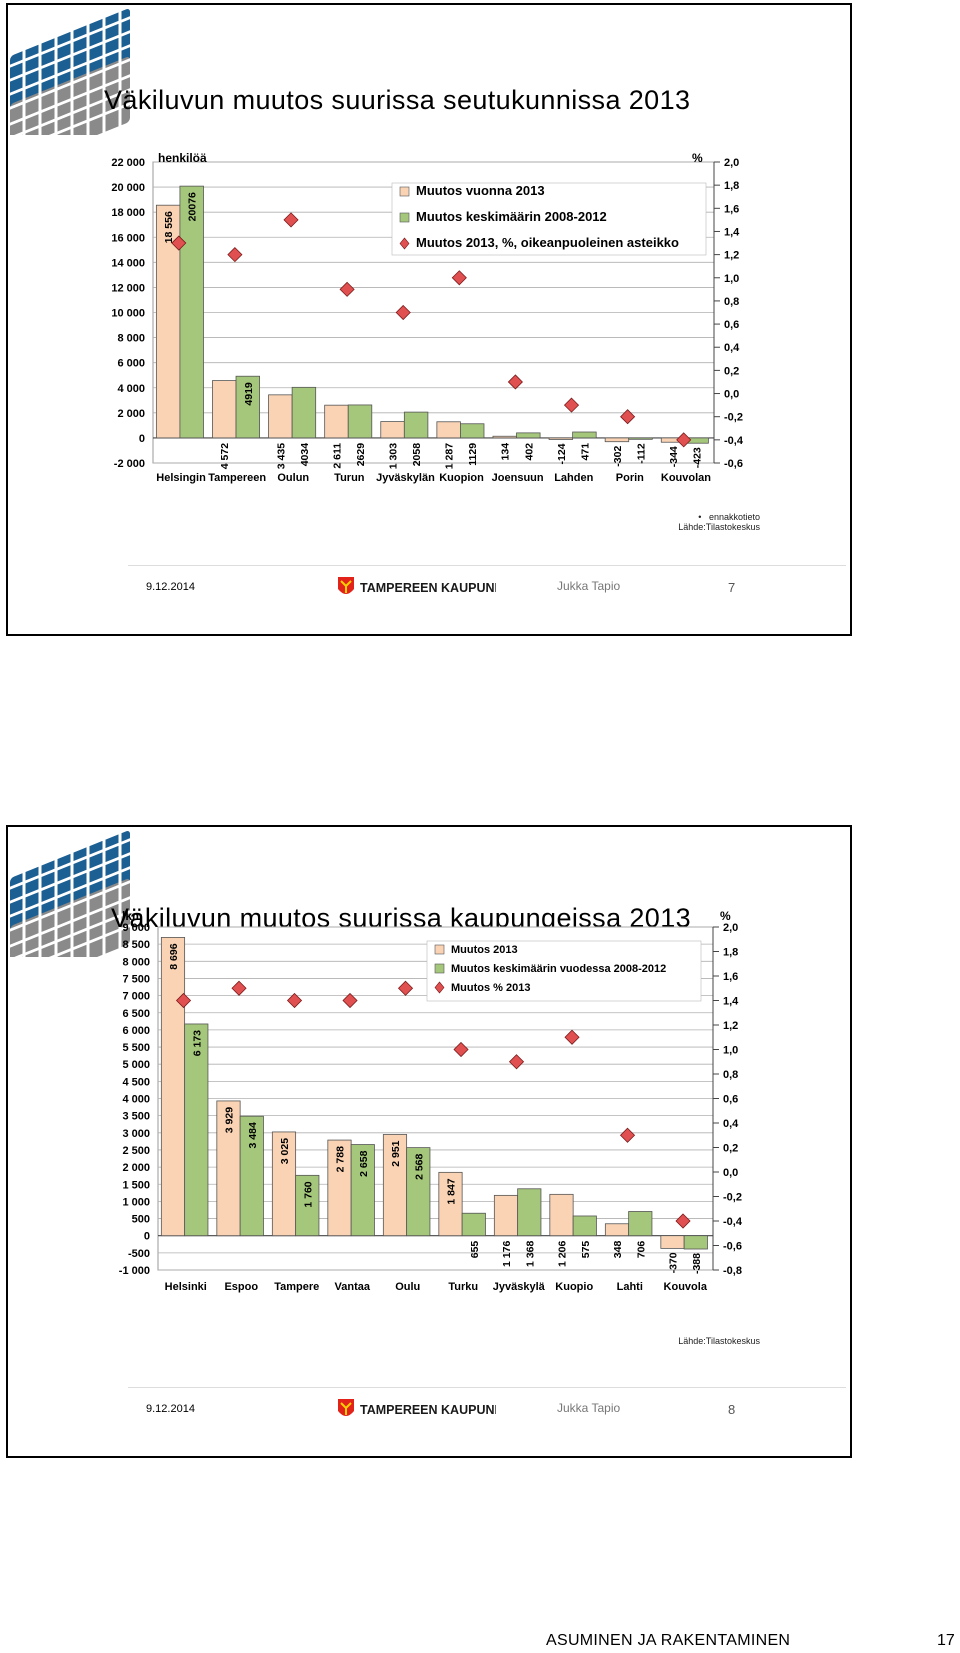 Image resolution: width=960 pixels, height=1653 pixels. What do you see at coordinates (128, 188) in the screenshot?
I see `y-tick-label: 20 000` at bounding box center [128, 188].